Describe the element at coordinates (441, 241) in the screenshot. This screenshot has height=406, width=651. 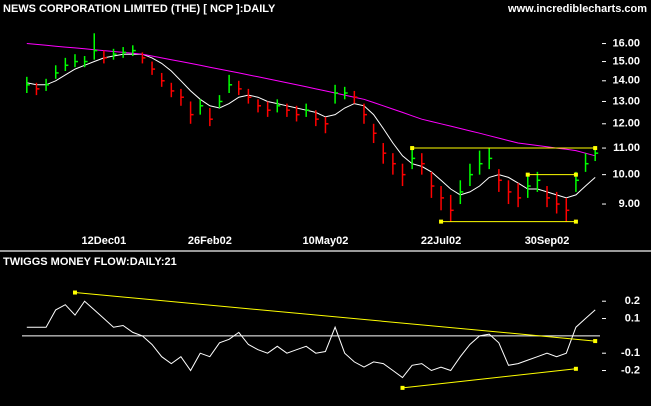
I see `x-tick-label: 22Jul02` at that location.